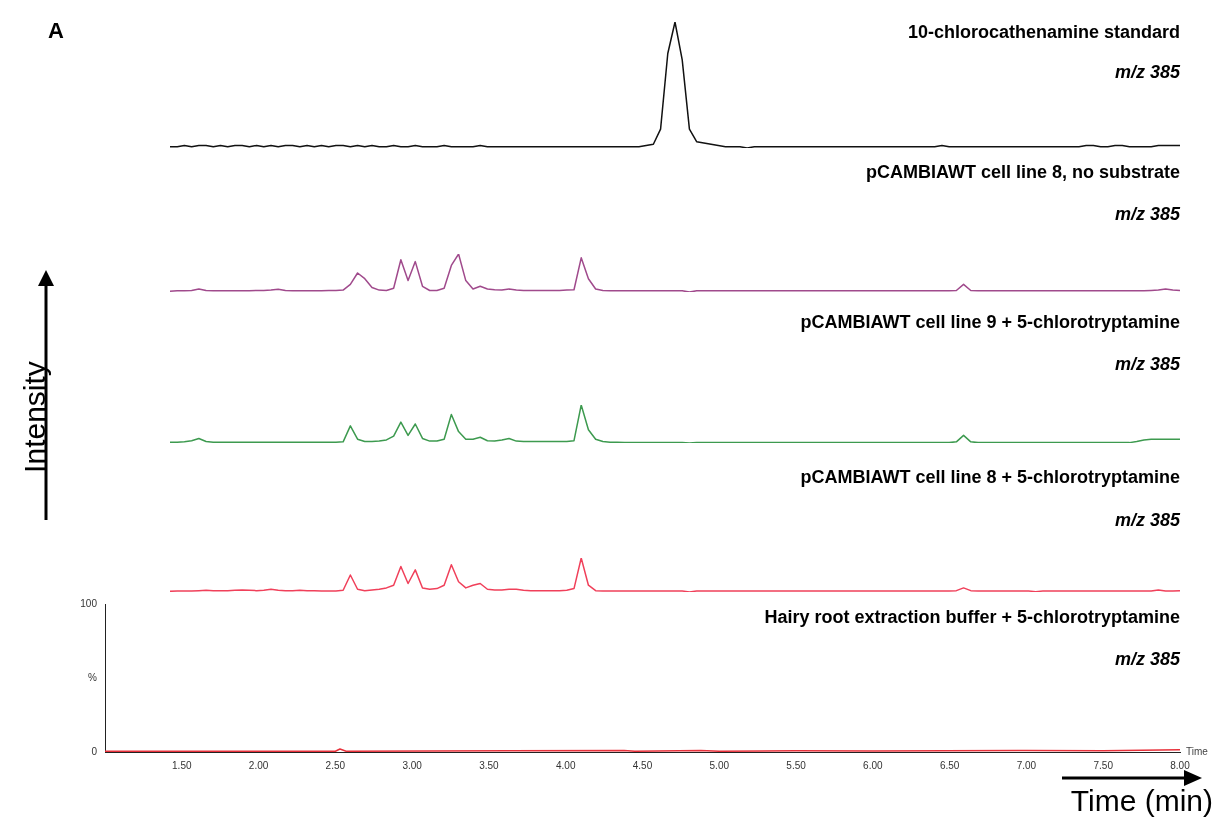 This screenshot has width=1223, height=833. Describe the element at coordinates (565, 765) in the screenshot. I see `x-tick-label: 4.00` at that location.